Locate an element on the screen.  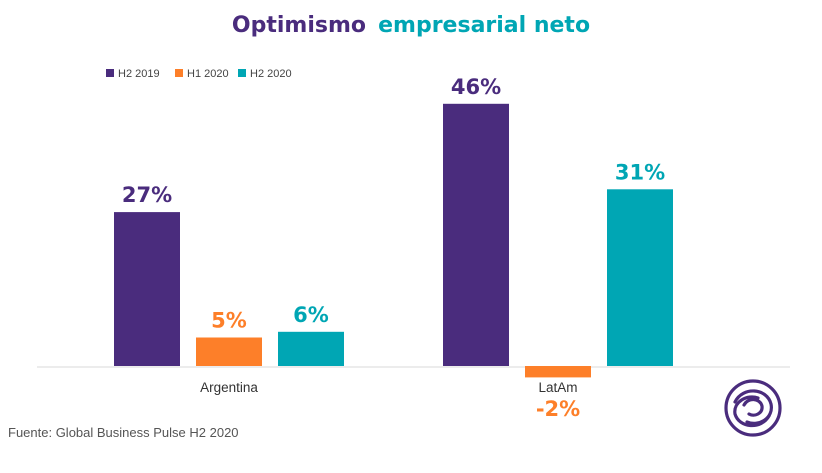
legend-label: H1 2020 is located at coordinates (208, 74).